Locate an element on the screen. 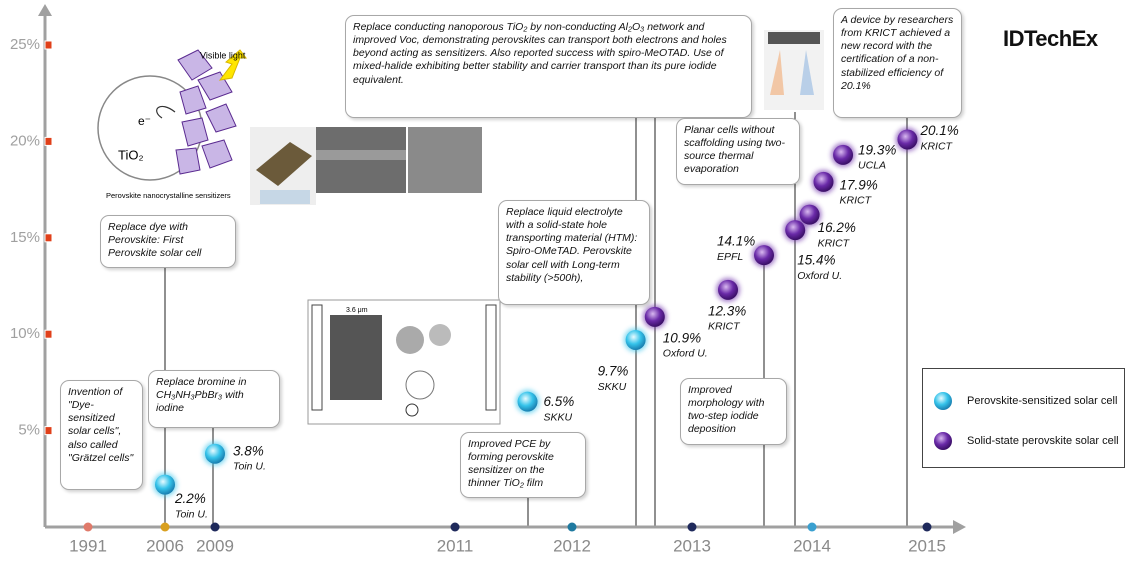  evaporation-image is located at coordinates (794, 70).